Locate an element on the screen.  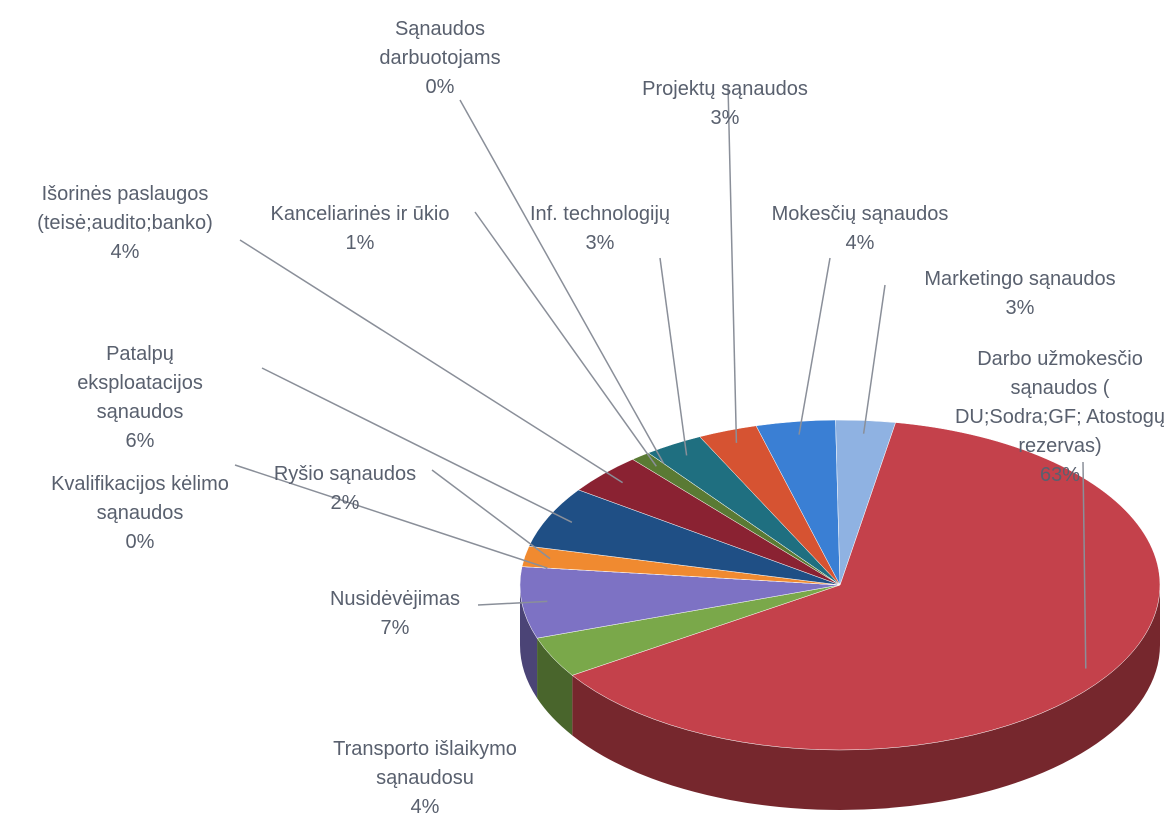
category-name: Išorinės paslaugos (teisė;audito;banko) is located at coordinates (125, 208).